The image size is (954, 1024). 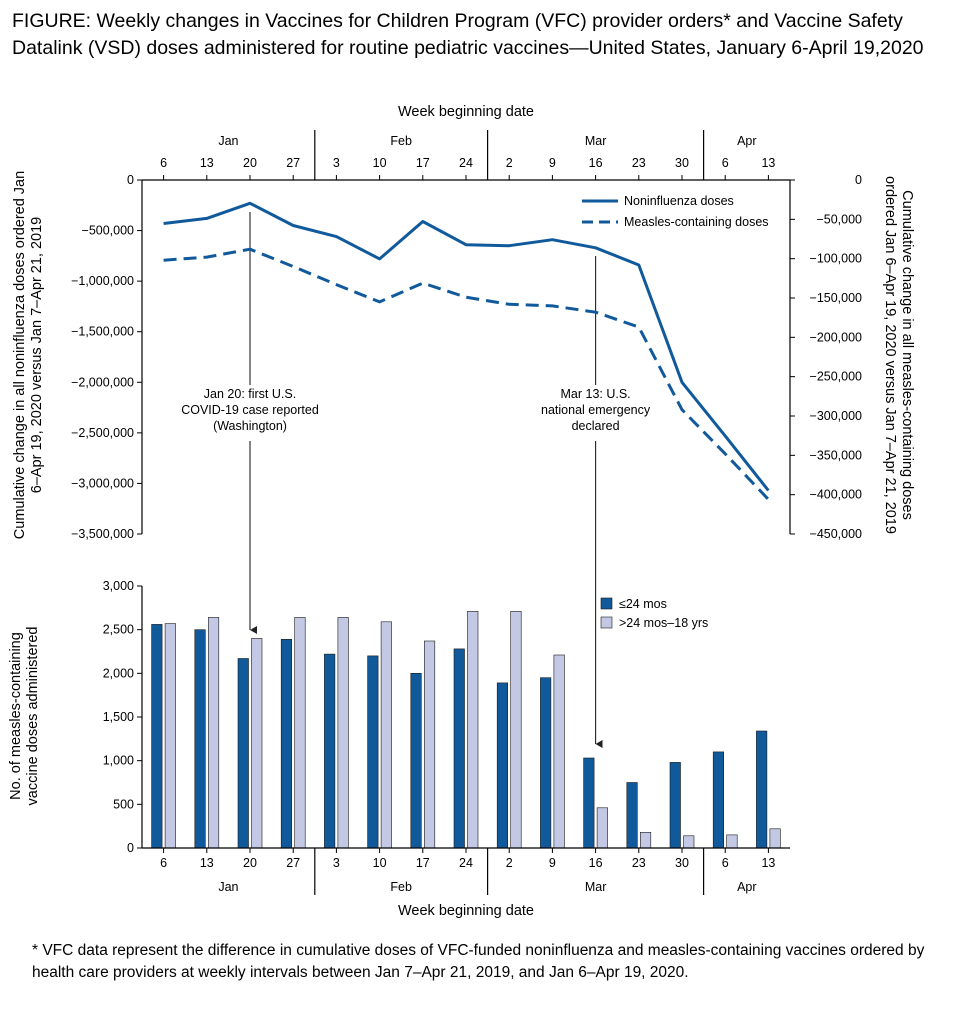 What do you see at coordinates (552, 163) in the screenshot?
I see `top-tick-label: 9` at bounding box center [552, 163].